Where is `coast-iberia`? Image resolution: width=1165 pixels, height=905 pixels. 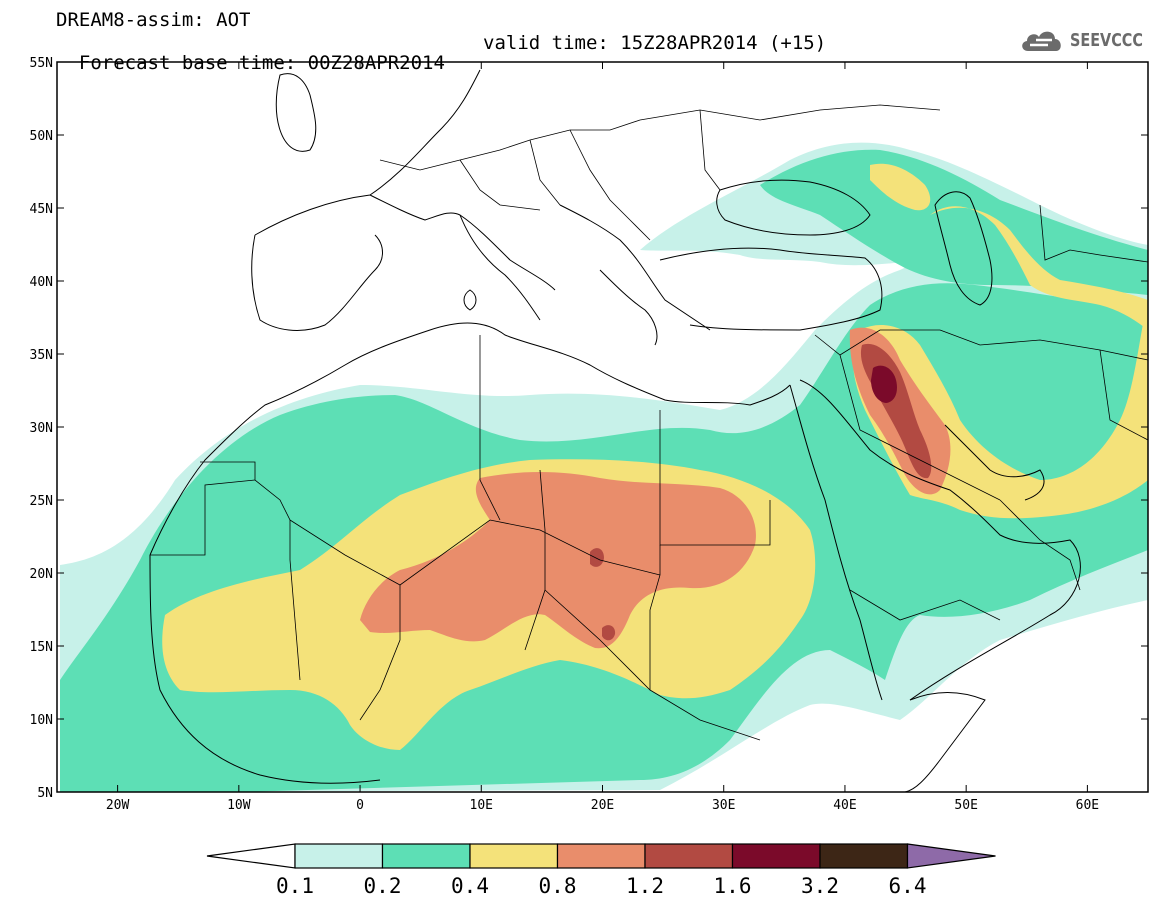
coast-iberia is located at coordinates (317, 282).